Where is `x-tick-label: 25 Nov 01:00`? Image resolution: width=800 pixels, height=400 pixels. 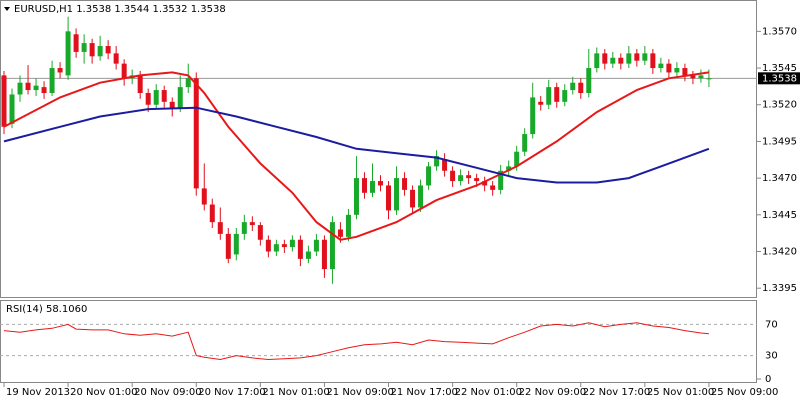 x-tick-label: 25 Nov 01:00 is located at coordinates (680, 392).